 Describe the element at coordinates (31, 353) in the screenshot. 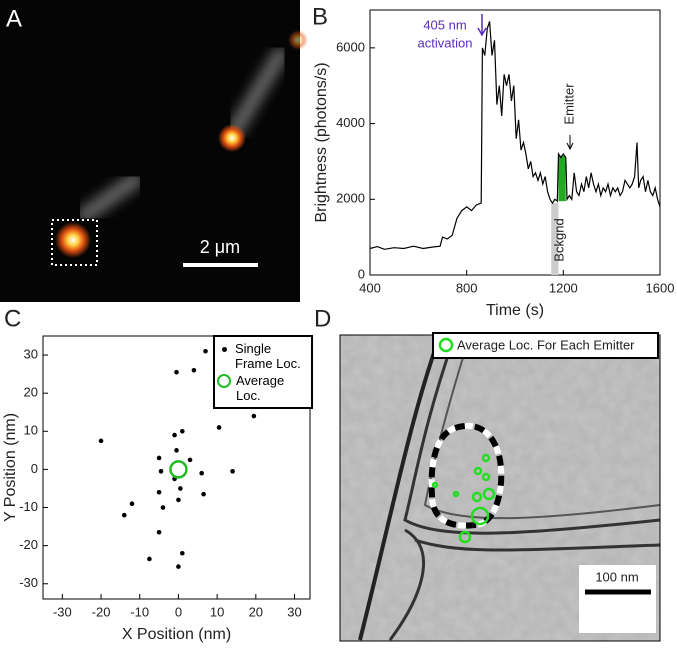

I see `y-tick-label: 30` at that location.